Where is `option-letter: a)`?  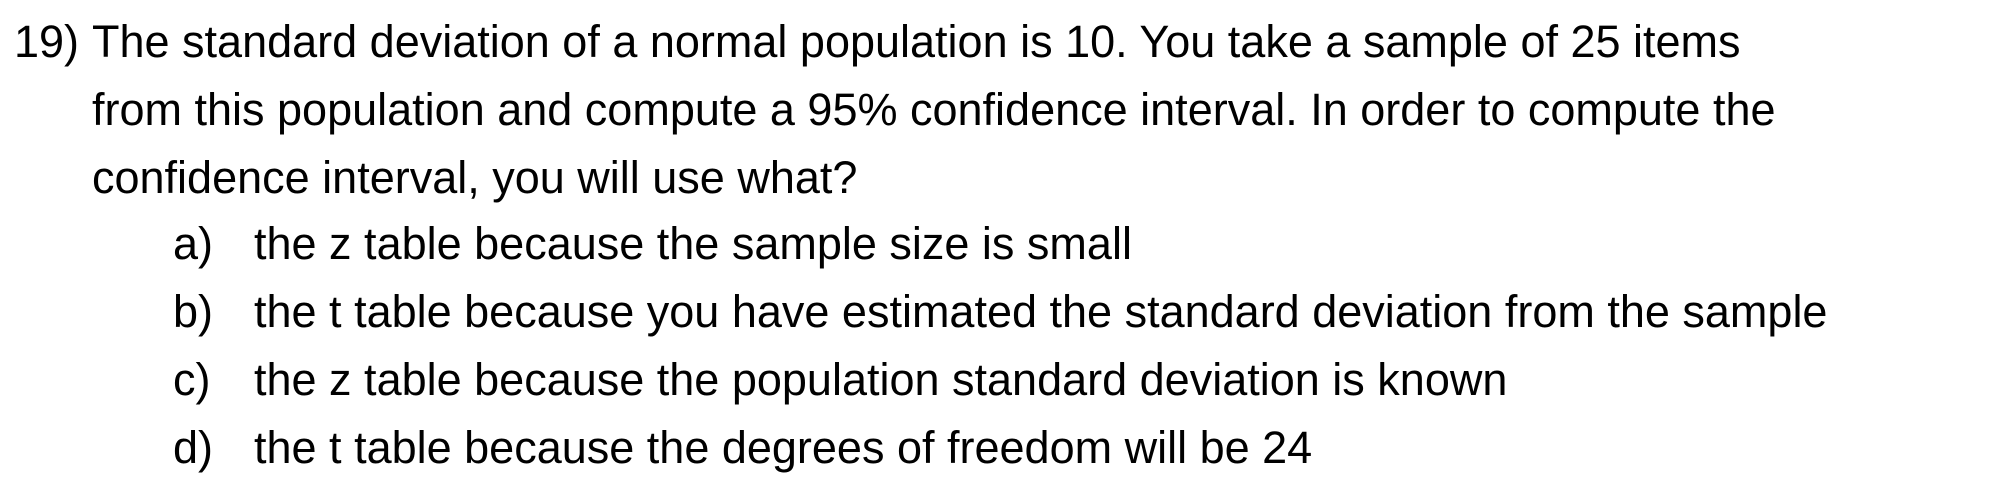 option-letter: a) is located at coordinates (193, 243).